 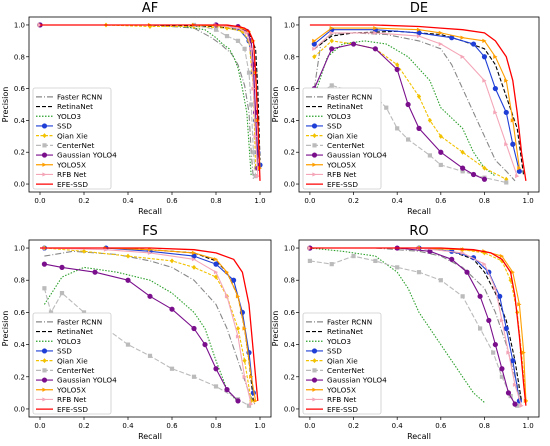 I want to click on x-tick-label: 0.0, so click(x=309, y=201).